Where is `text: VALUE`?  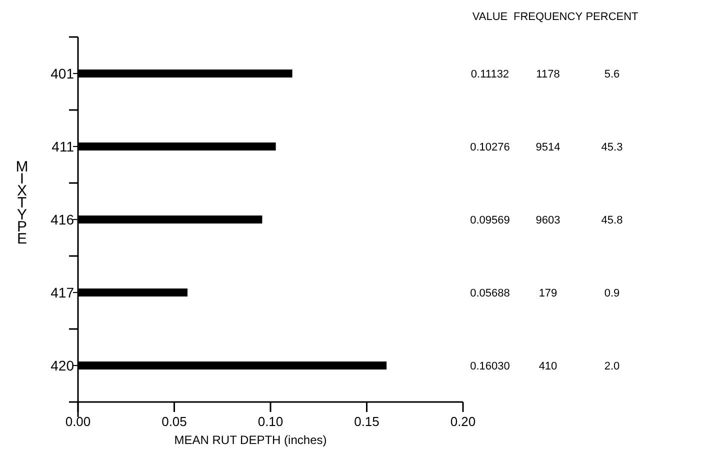
text: VALUE is located at coordinates (490, 17).